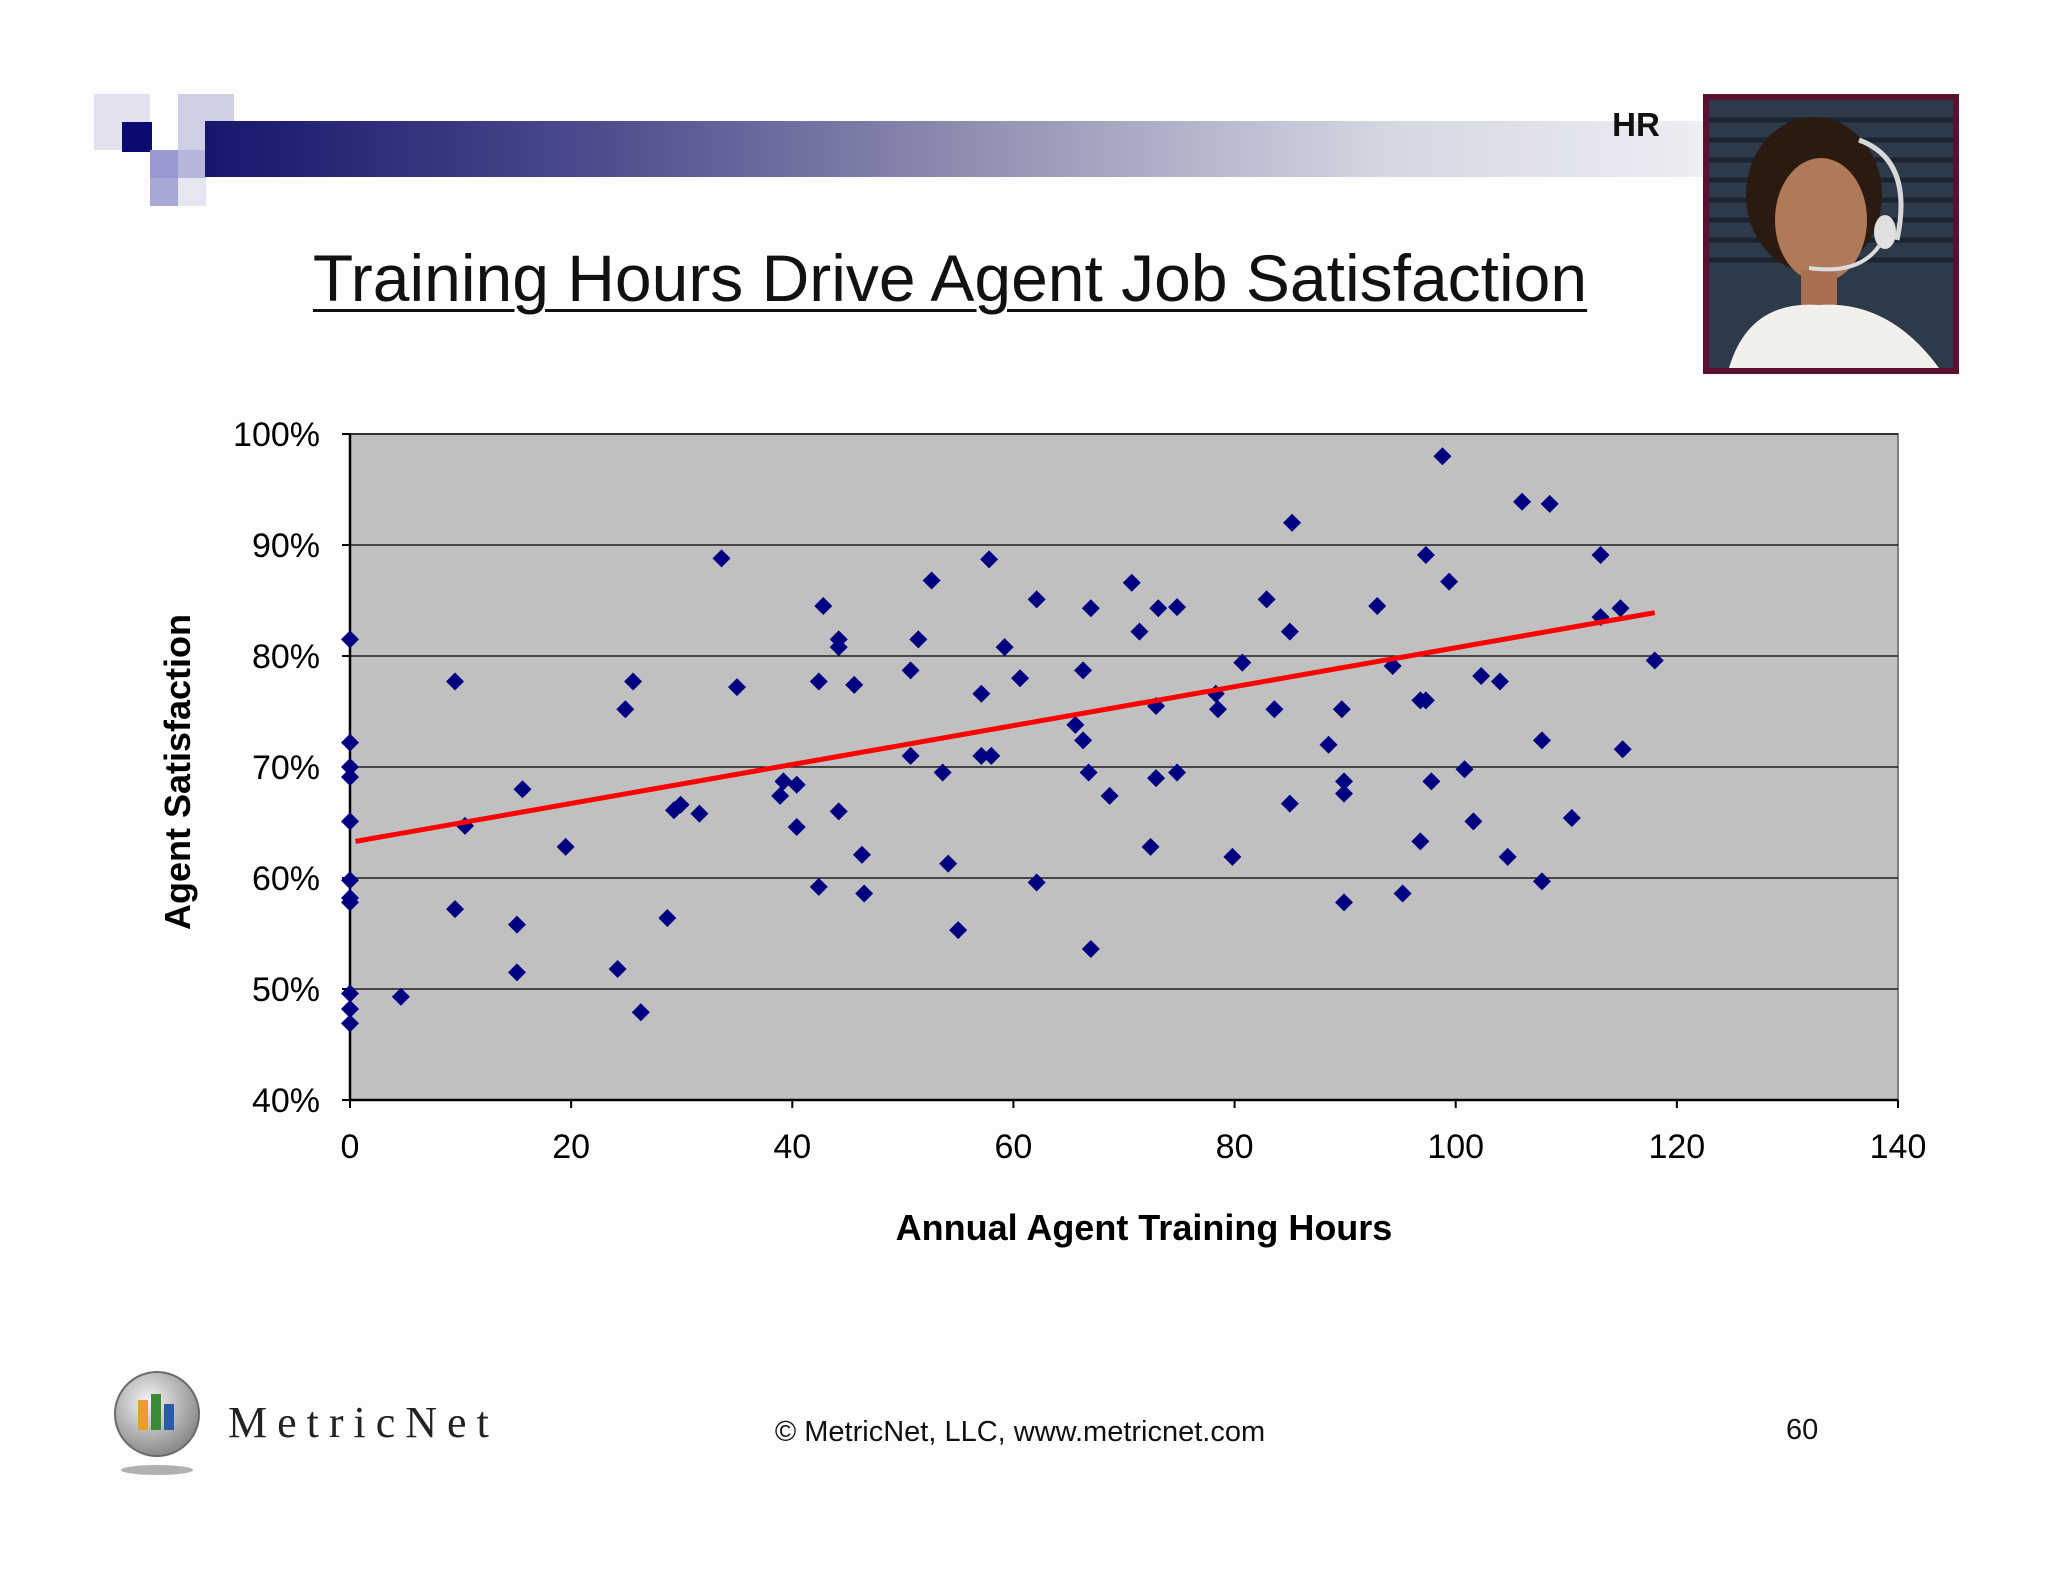  I want to click on y-tick-label: 70%, so click(286, 768).